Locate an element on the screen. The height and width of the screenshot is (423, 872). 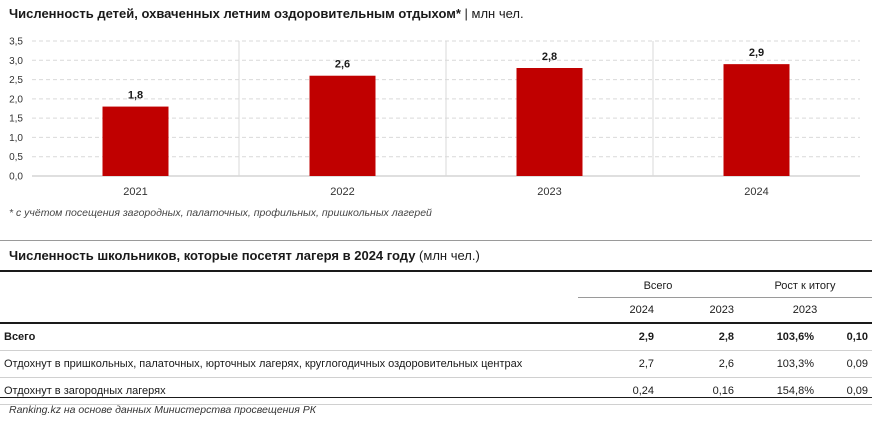
data-label: 2,9 is located at coordinates (756, 53).